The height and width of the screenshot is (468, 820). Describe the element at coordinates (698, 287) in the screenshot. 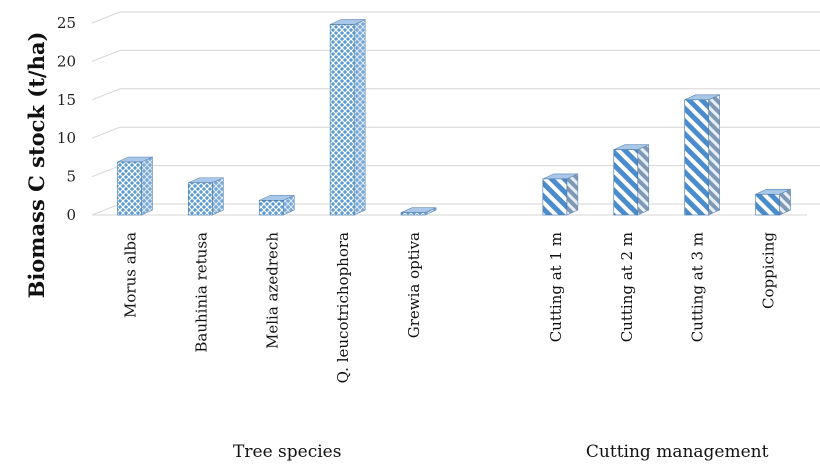

I see `category-label: Cutting at 3 m` at that location.